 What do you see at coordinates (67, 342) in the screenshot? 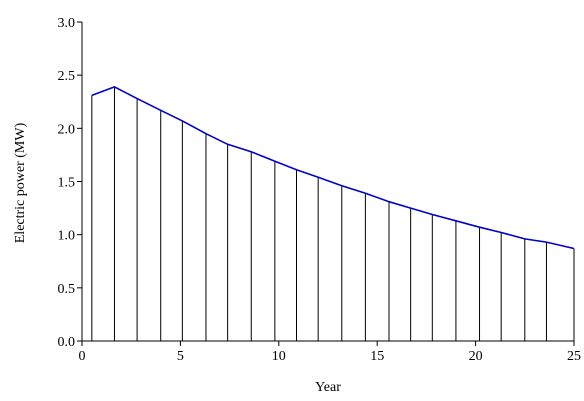
I see `y-tick-label-0: 0.0` at bounding box center [67, 342].